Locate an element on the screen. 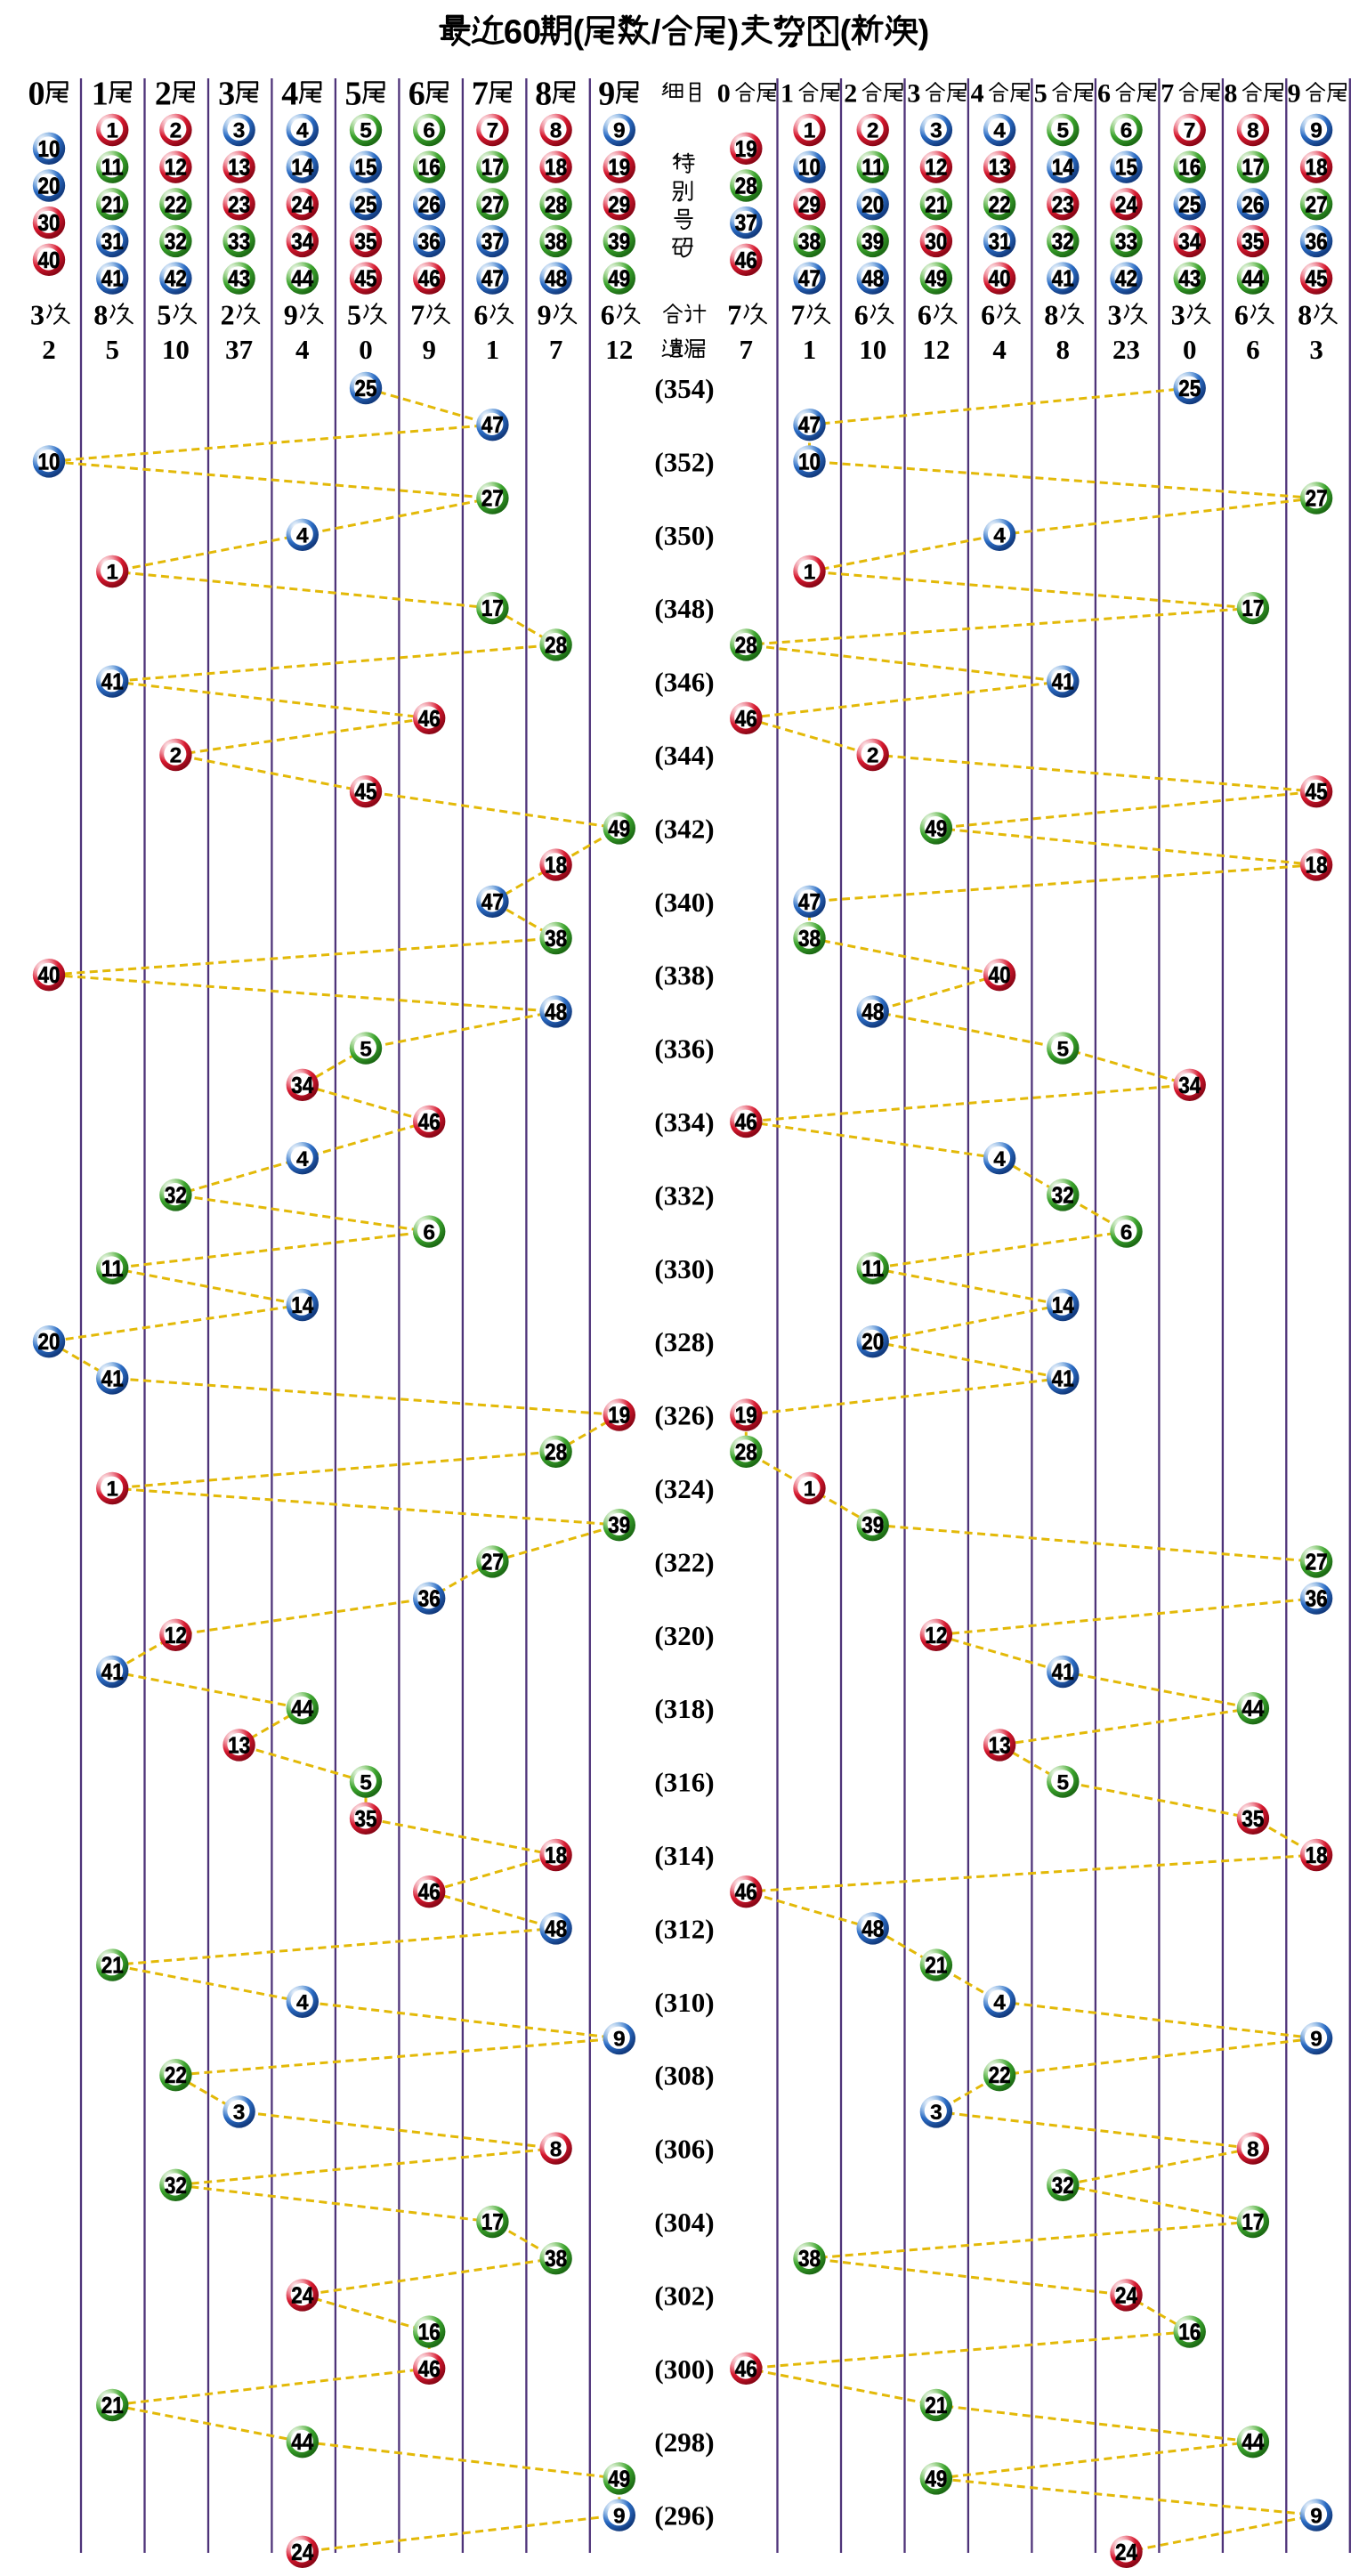 The width and height of the screenshot is (1367, 2576). svg-text: 23 is located at coordinates (239, 204).